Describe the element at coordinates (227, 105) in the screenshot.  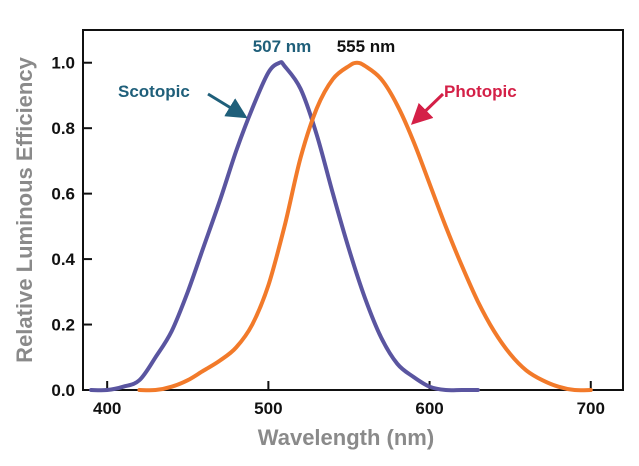
I see `scotopic-arrow` at that location.